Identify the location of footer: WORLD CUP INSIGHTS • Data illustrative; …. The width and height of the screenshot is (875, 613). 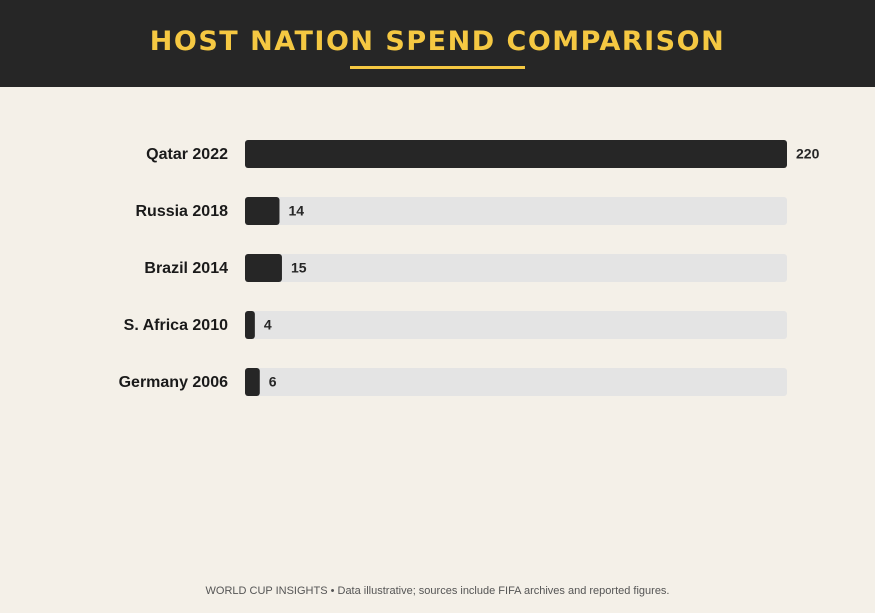
(437, 591).